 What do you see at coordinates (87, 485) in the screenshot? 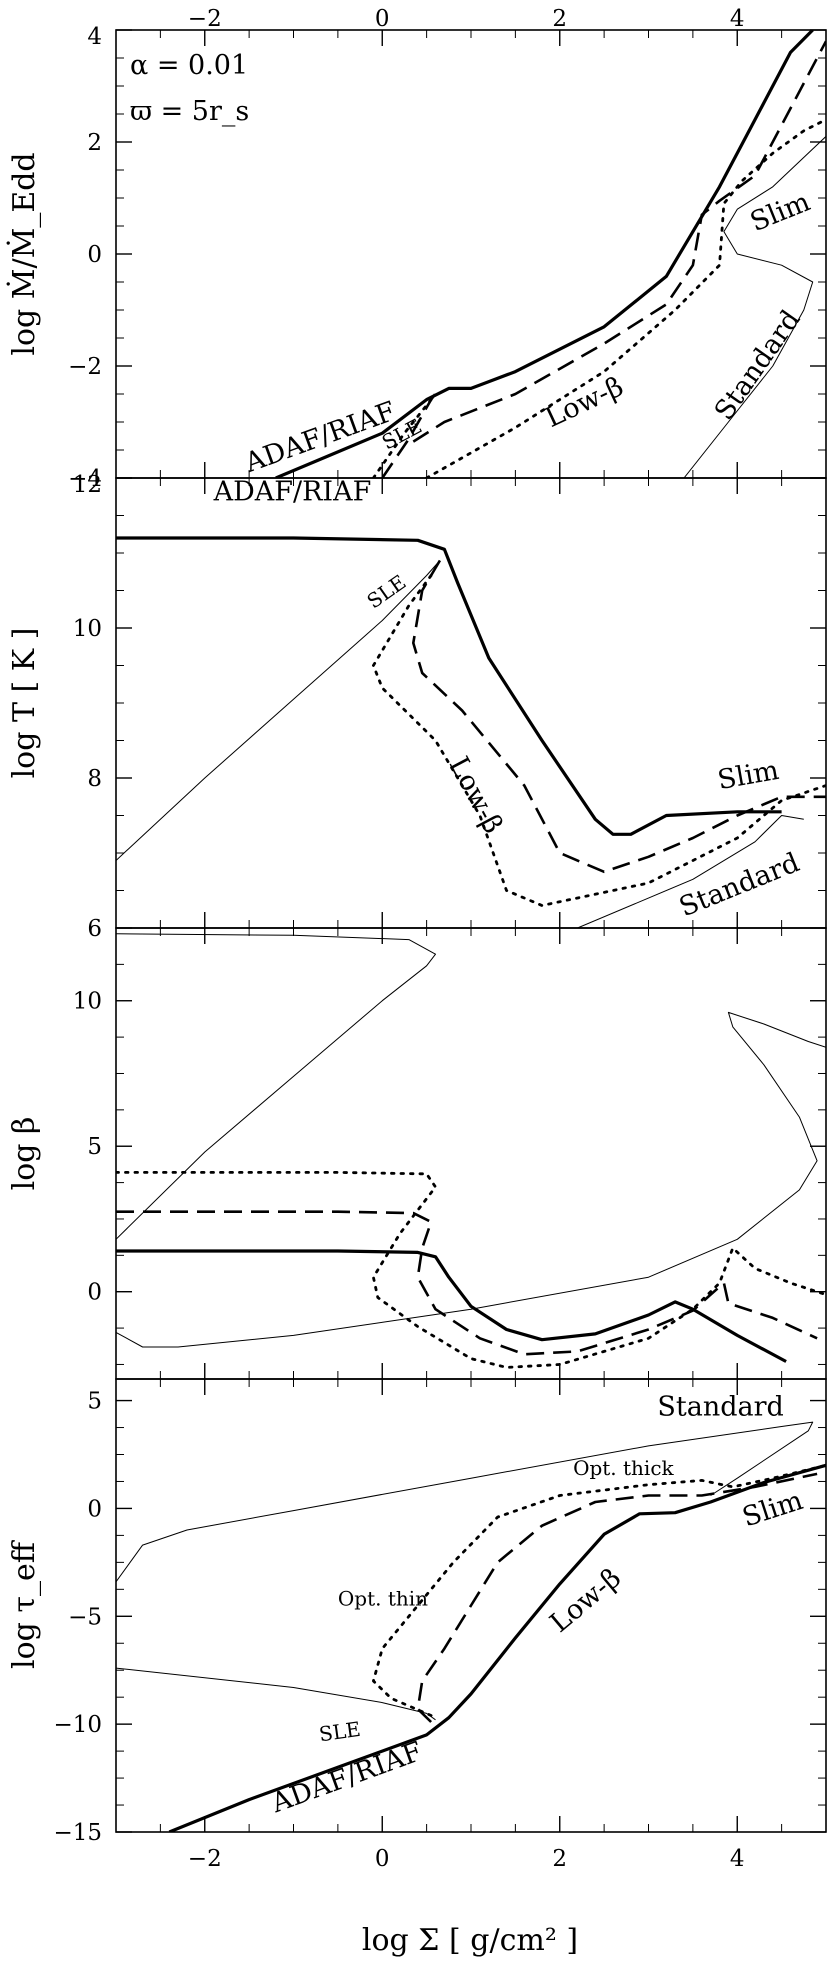
I see `y-tick-label: 12` at bounding box center [87, 485].